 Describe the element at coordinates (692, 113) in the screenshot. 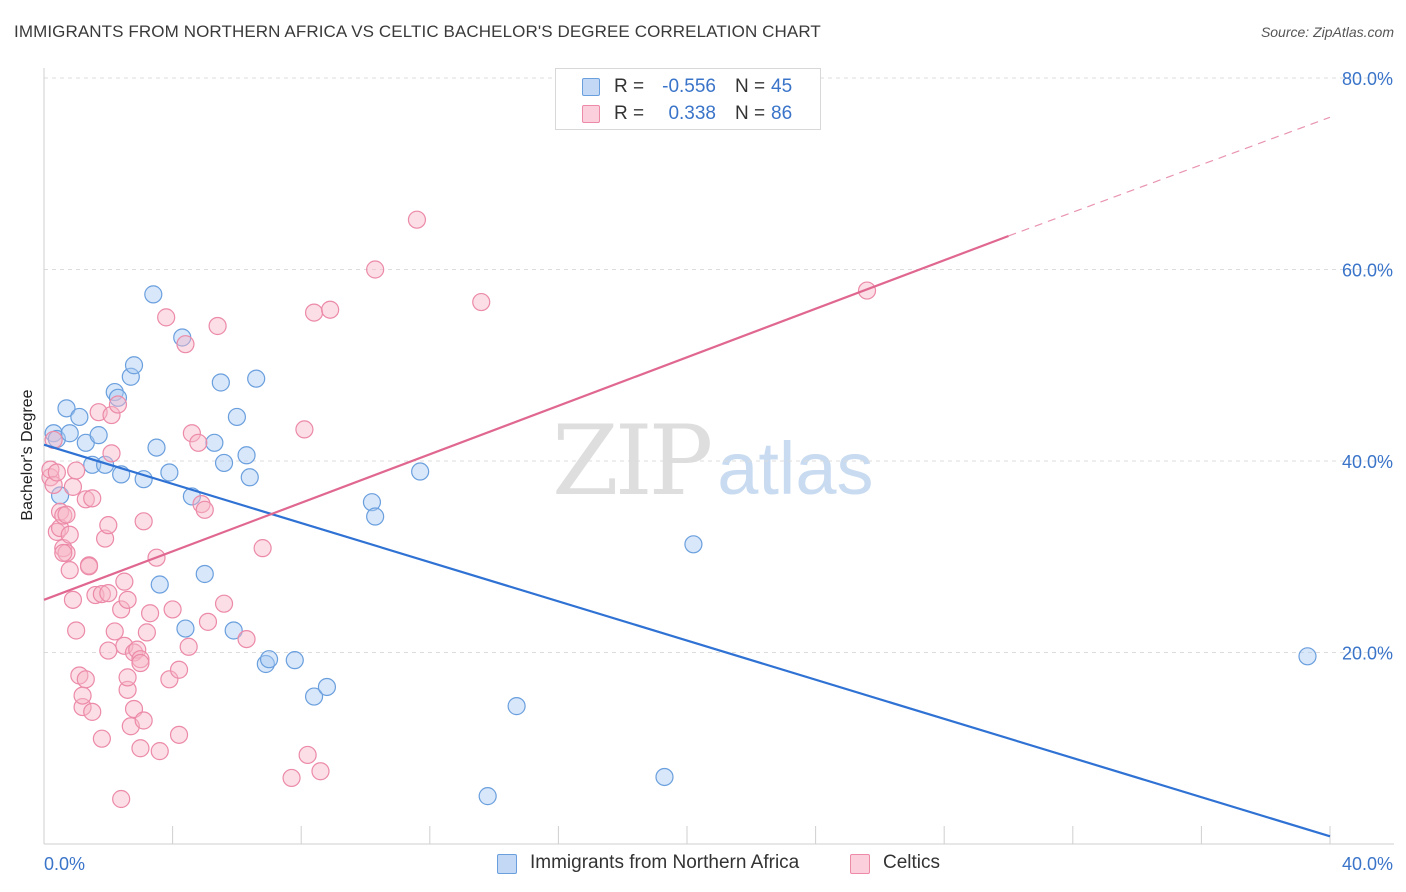

I see `r-value: 0.338` at that location.